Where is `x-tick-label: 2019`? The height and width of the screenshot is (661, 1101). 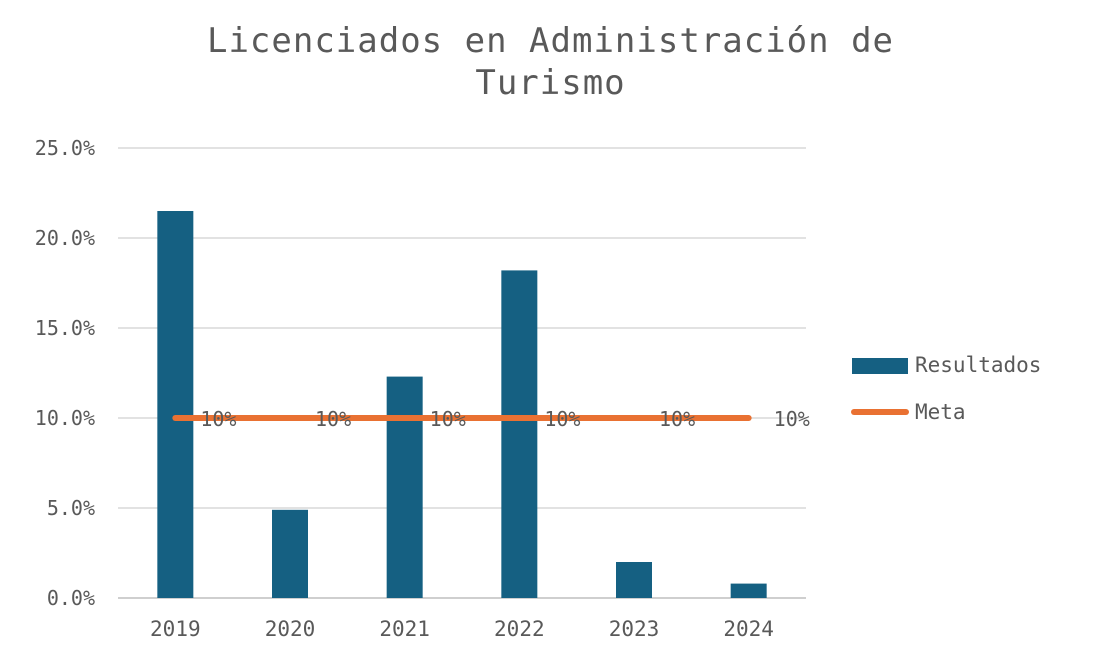
x-tick-label: 2019 is located at coordinates (175, 629).